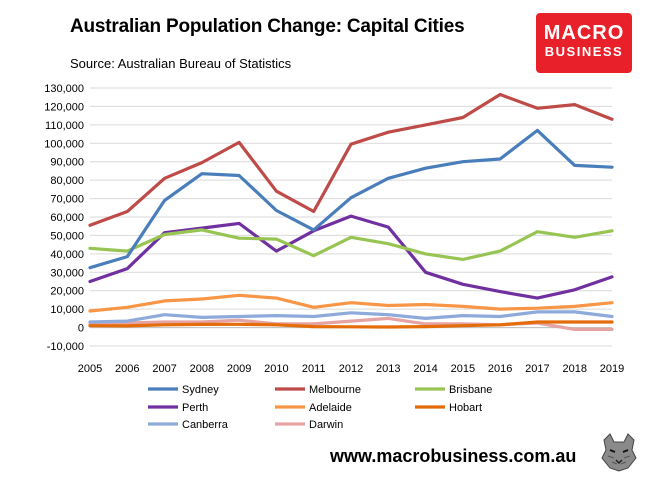  What do you see at coordinates (164, 369) in the screenshot?
I see `x-tick-label: 2007` at bounding box center [164, 369].